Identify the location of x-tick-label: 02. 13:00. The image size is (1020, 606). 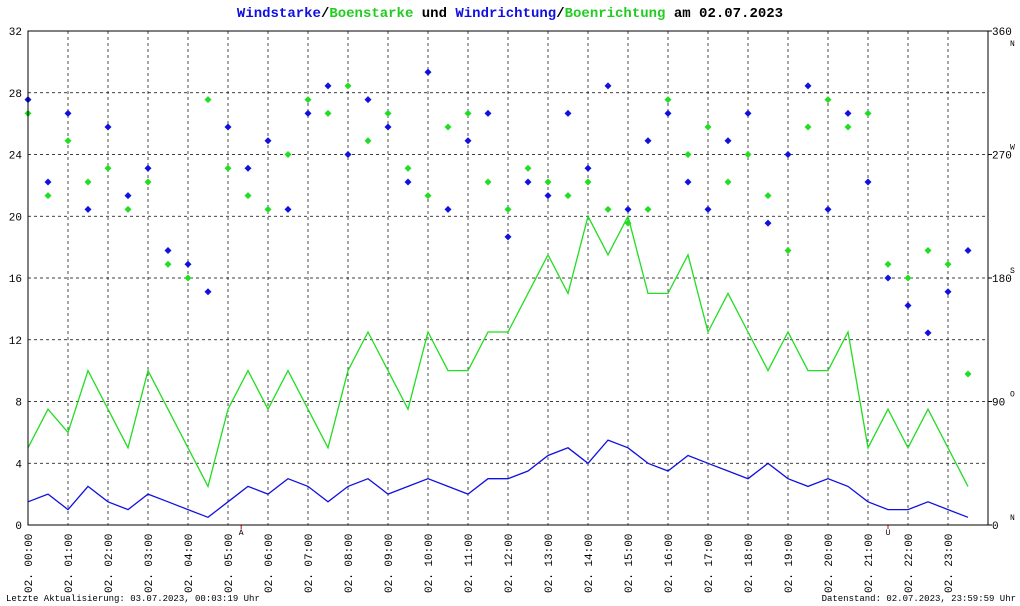
(550, 563).